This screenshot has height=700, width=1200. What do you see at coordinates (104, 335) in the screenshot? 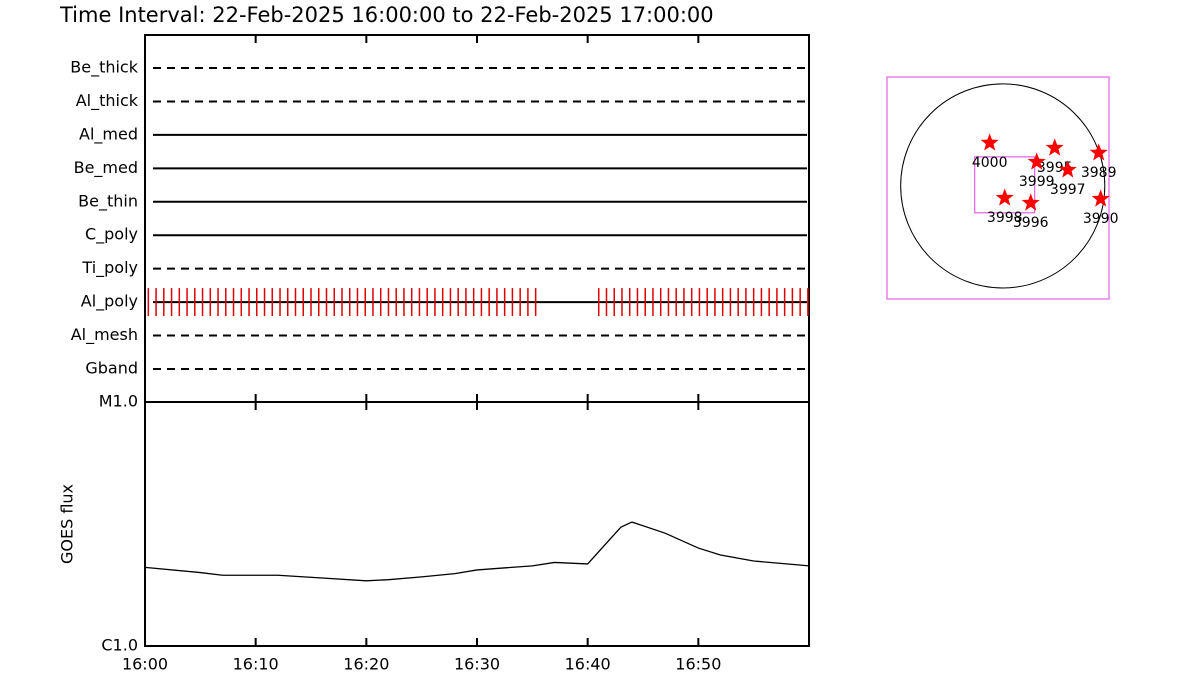
I see `filter-label: Al_mesh` at bounding box center [104, 335].